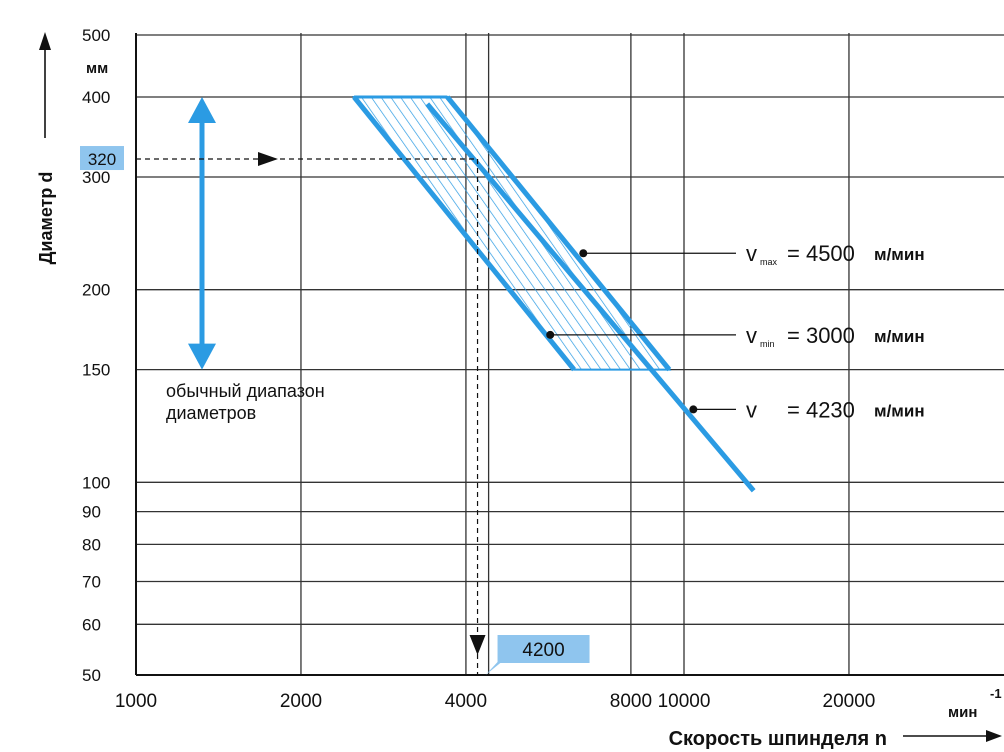 The width and height of the screenshot is (1004, 752). I want to click on range-arrow-head-top, so click(202, 110).